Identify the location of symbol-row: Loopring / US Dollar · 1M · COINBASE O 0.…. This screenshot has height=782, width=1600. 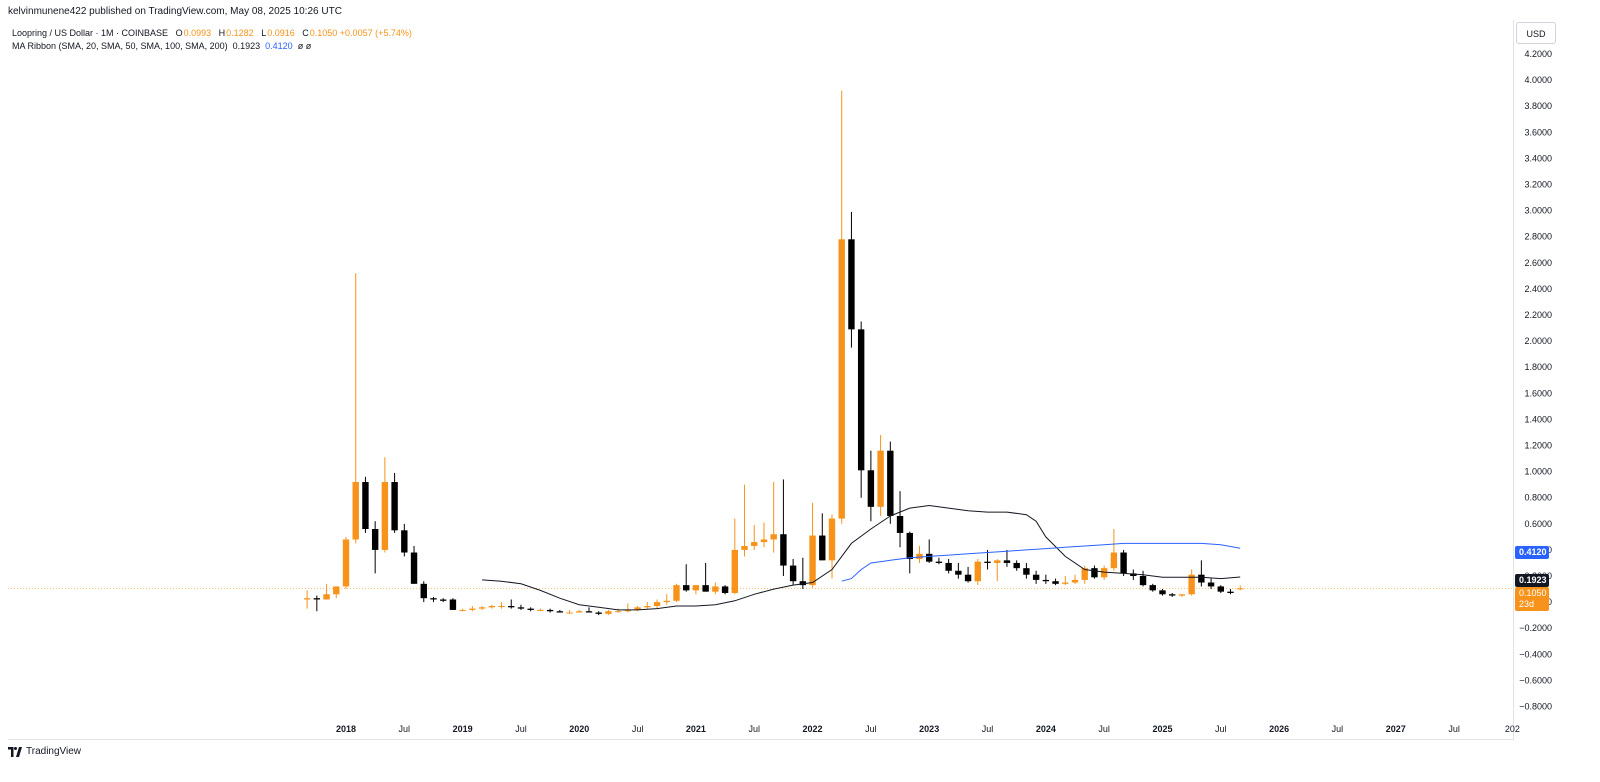
(212, 33).